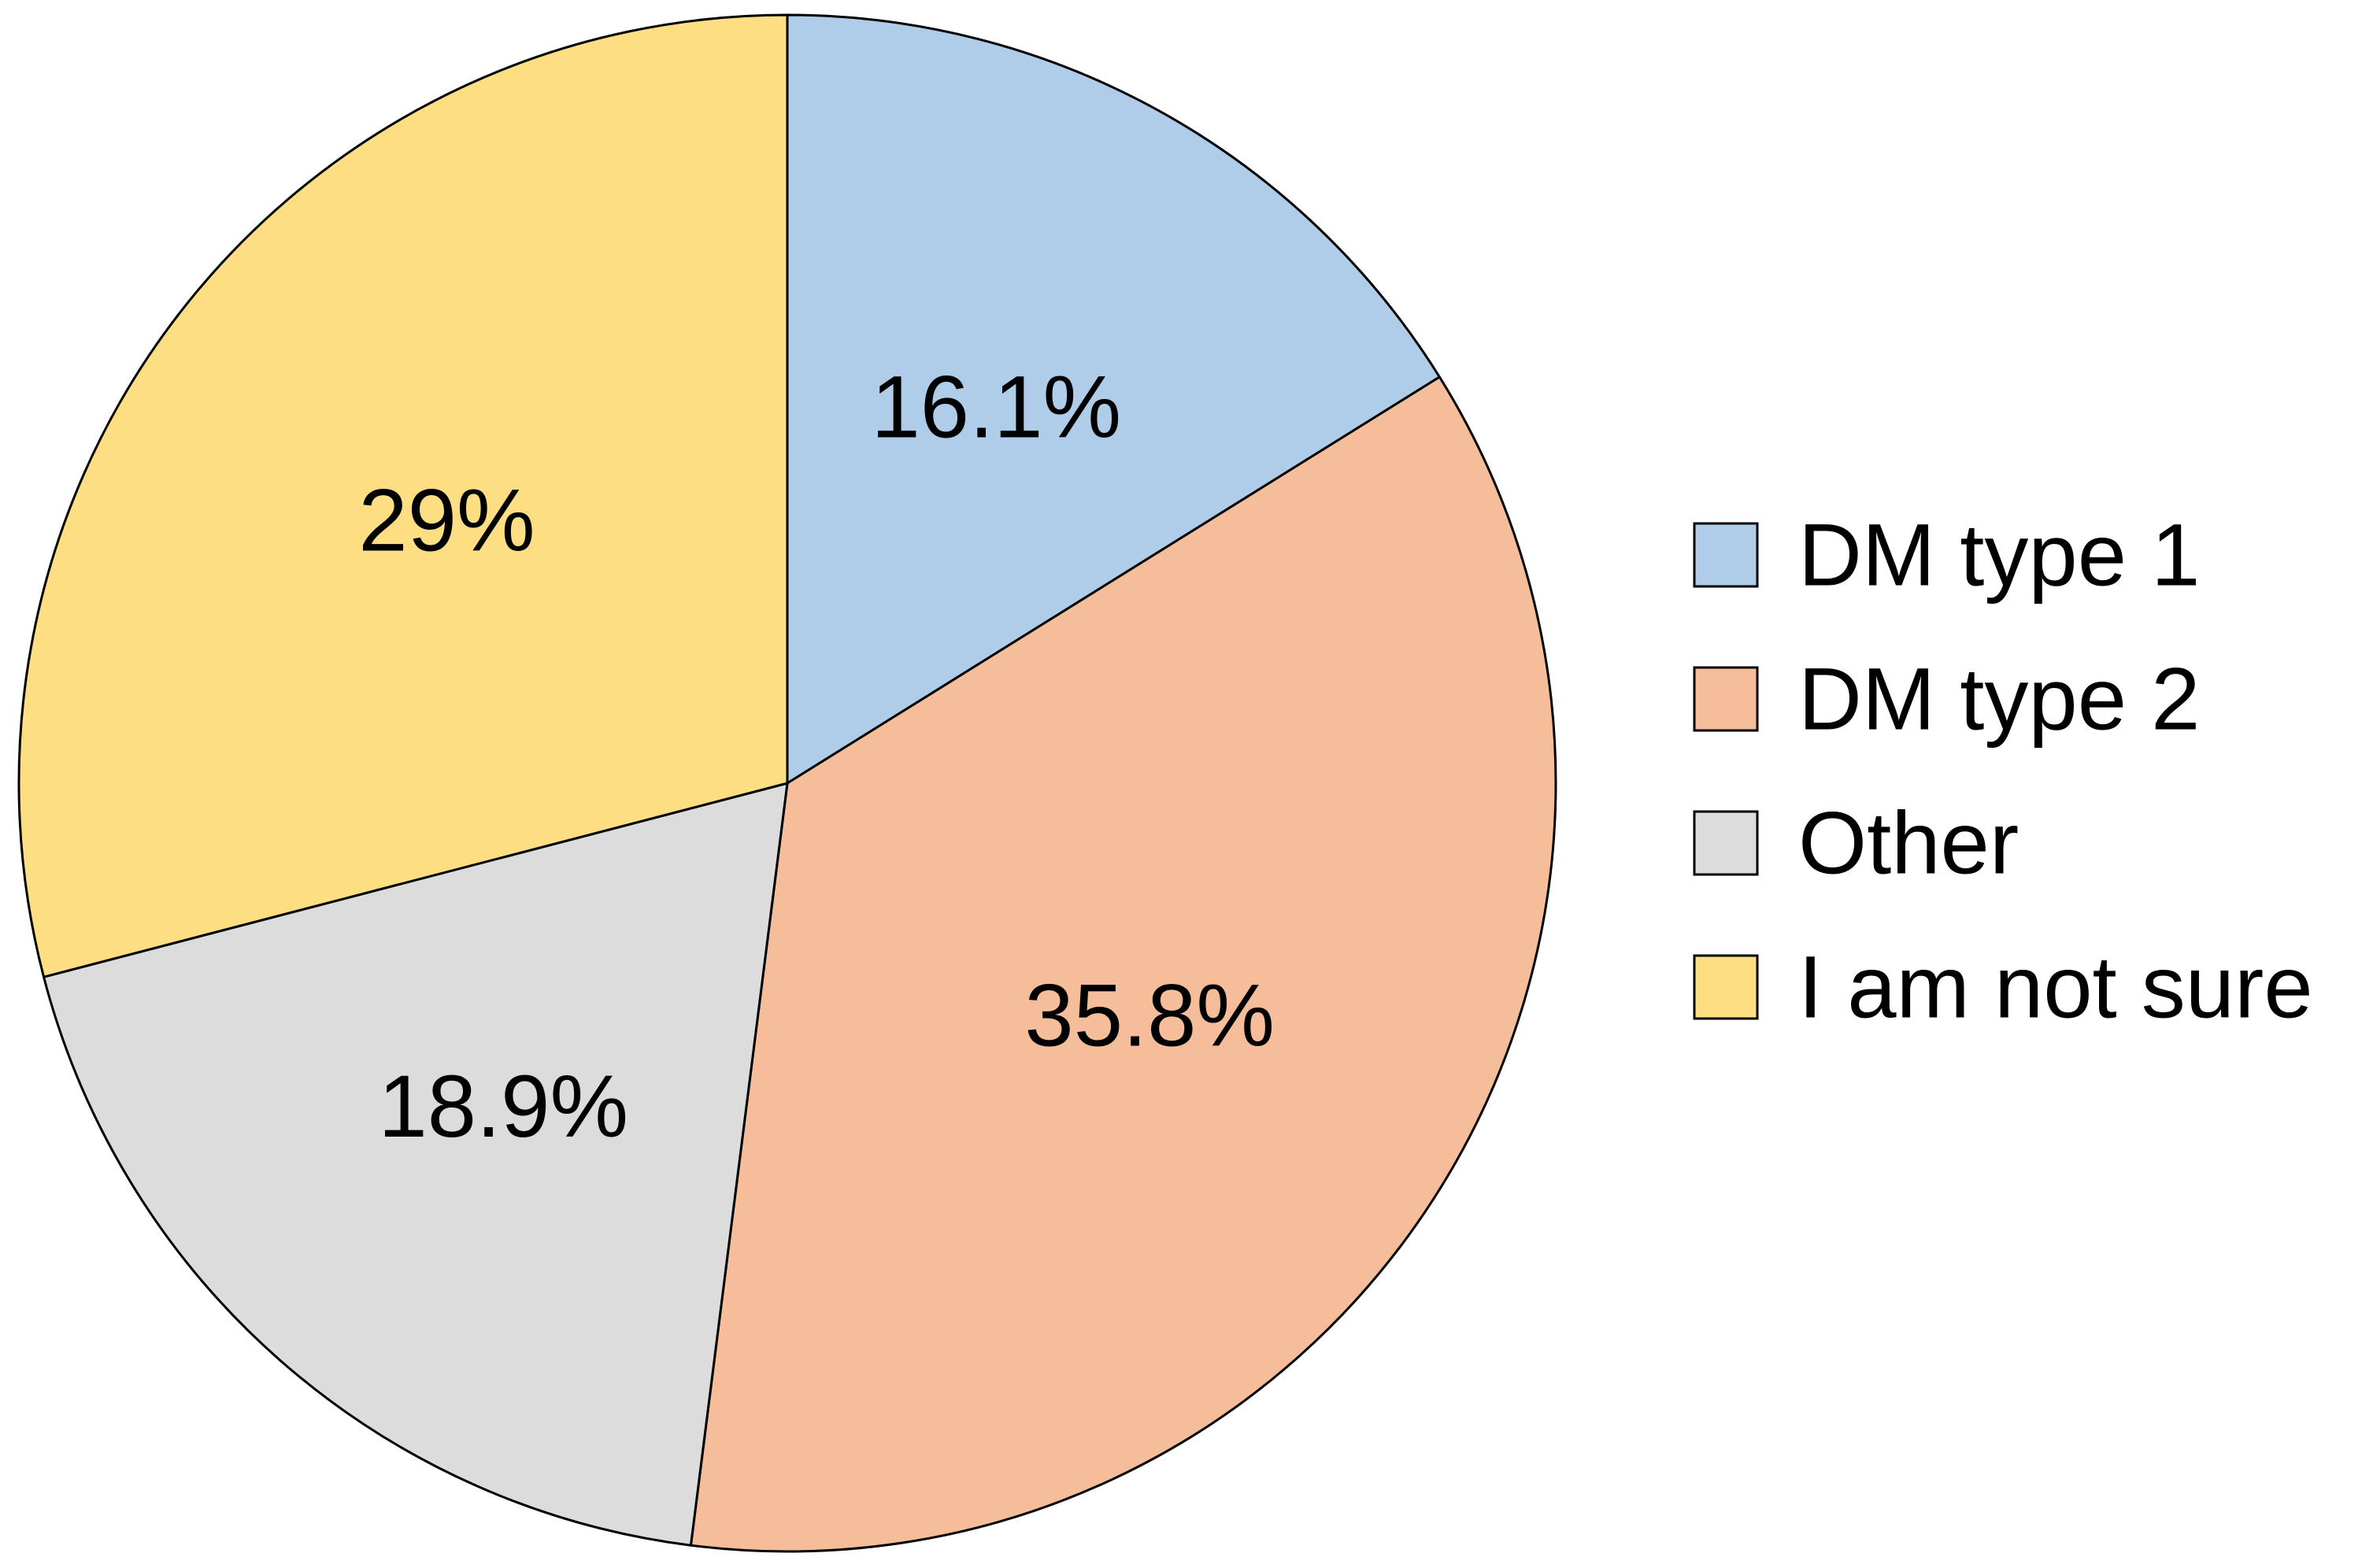 Image resolution: width=2362 pixels, height=1568 pixels. What do you see at coordinates (2055, 988) in the screenshot?
I see `legend-label: I am not sure` at bounding box center [2055, 988].